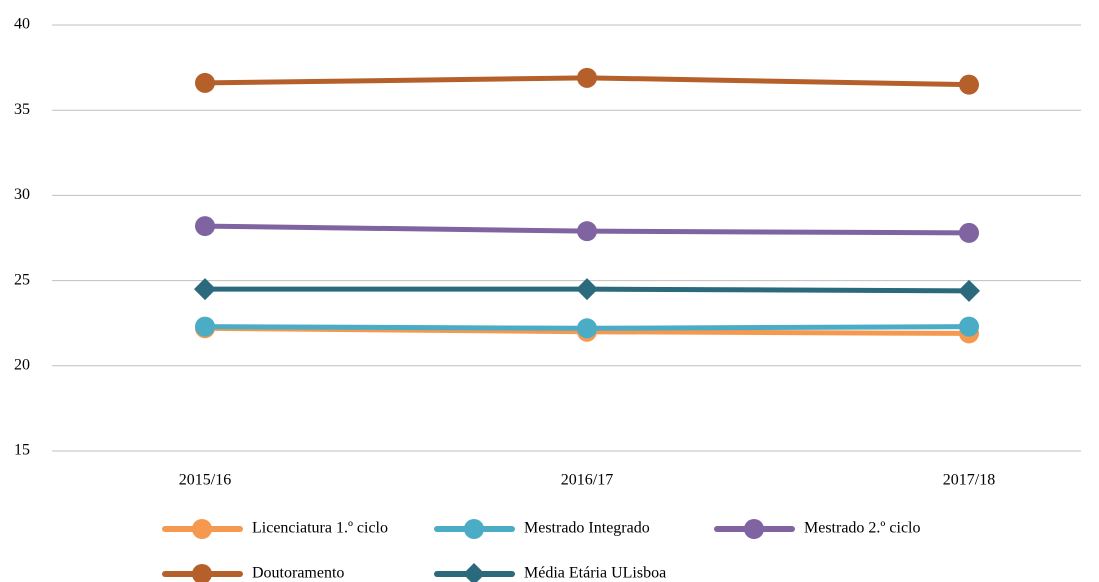 This screenshot has height=582, width=1099. I want to click on legend-label: Licenciatura 1.º ciclo, so click(320, 528).